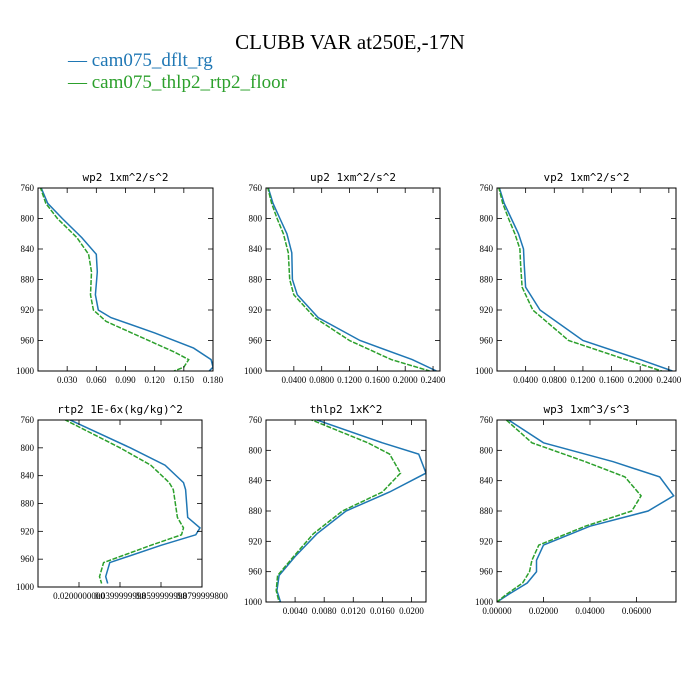 The width and height of the screenshot is (700, 700). I want to click on legend-entry-dflt: — cam075_dflt_rg, so click(140, 60).